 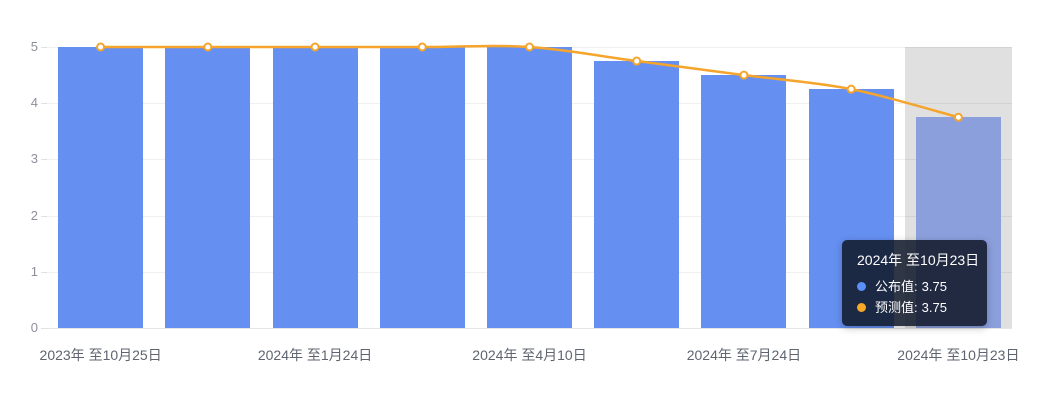 What do you see at coordinates (315, 355) in the screenshot?
I see `x-axis-label: 2024年 至1月24日` at bounding box center [315, 355].